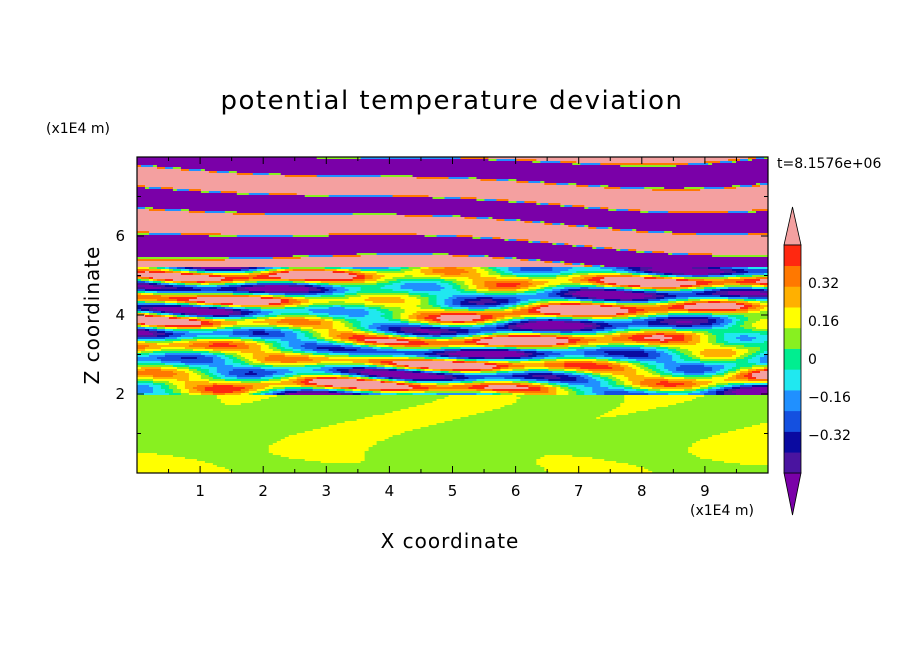 This screenshot has width=904, height=654. Describe the element at coordinates (579, 491) in the screenshot. I see `x-tick-label: 7` at that location.